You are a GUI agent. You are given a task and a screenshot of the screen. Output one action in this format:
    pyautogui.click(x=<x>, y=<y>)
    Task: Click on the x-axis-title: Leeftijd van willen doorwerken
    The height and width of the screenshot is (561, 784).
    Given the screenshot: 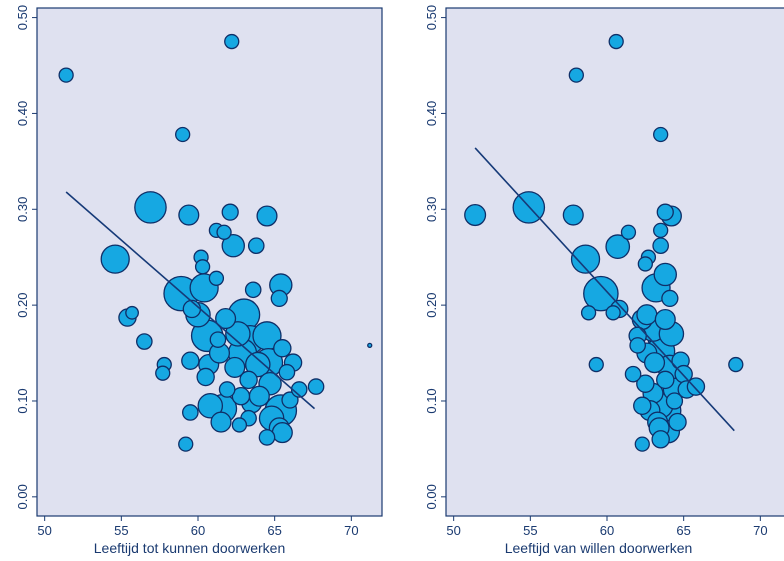 What is the action you would take?
    pyautogui.click(x=599, y=548)
    